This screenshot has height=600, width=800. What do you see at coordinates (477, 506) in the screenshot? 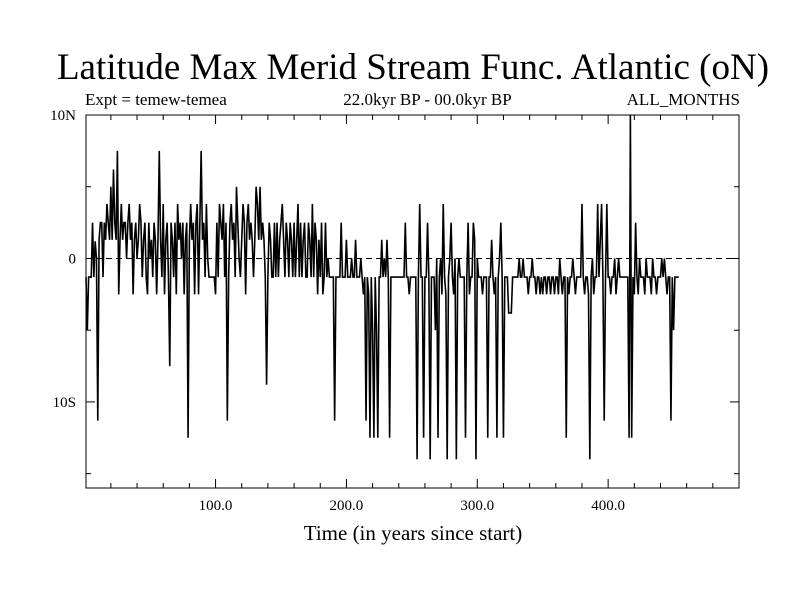
I see `x-tick-label: 300.0` at bounding box center [477, 506].